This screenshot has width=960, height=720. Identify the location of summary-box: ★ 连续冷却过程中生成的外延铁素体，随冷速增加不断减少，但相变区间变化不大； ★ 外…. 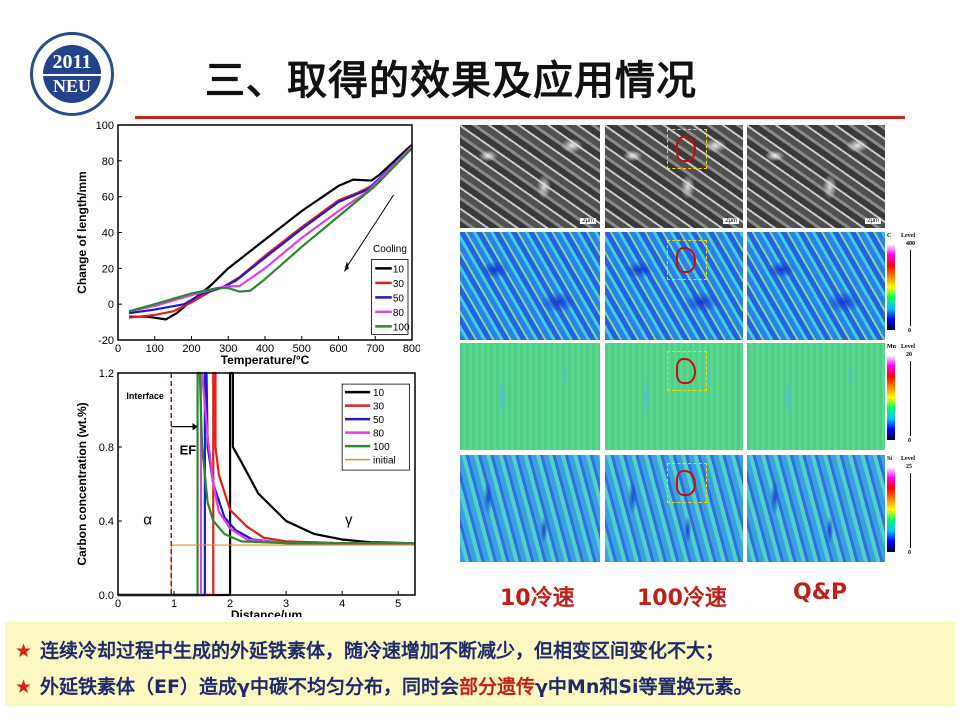
(480, 664).